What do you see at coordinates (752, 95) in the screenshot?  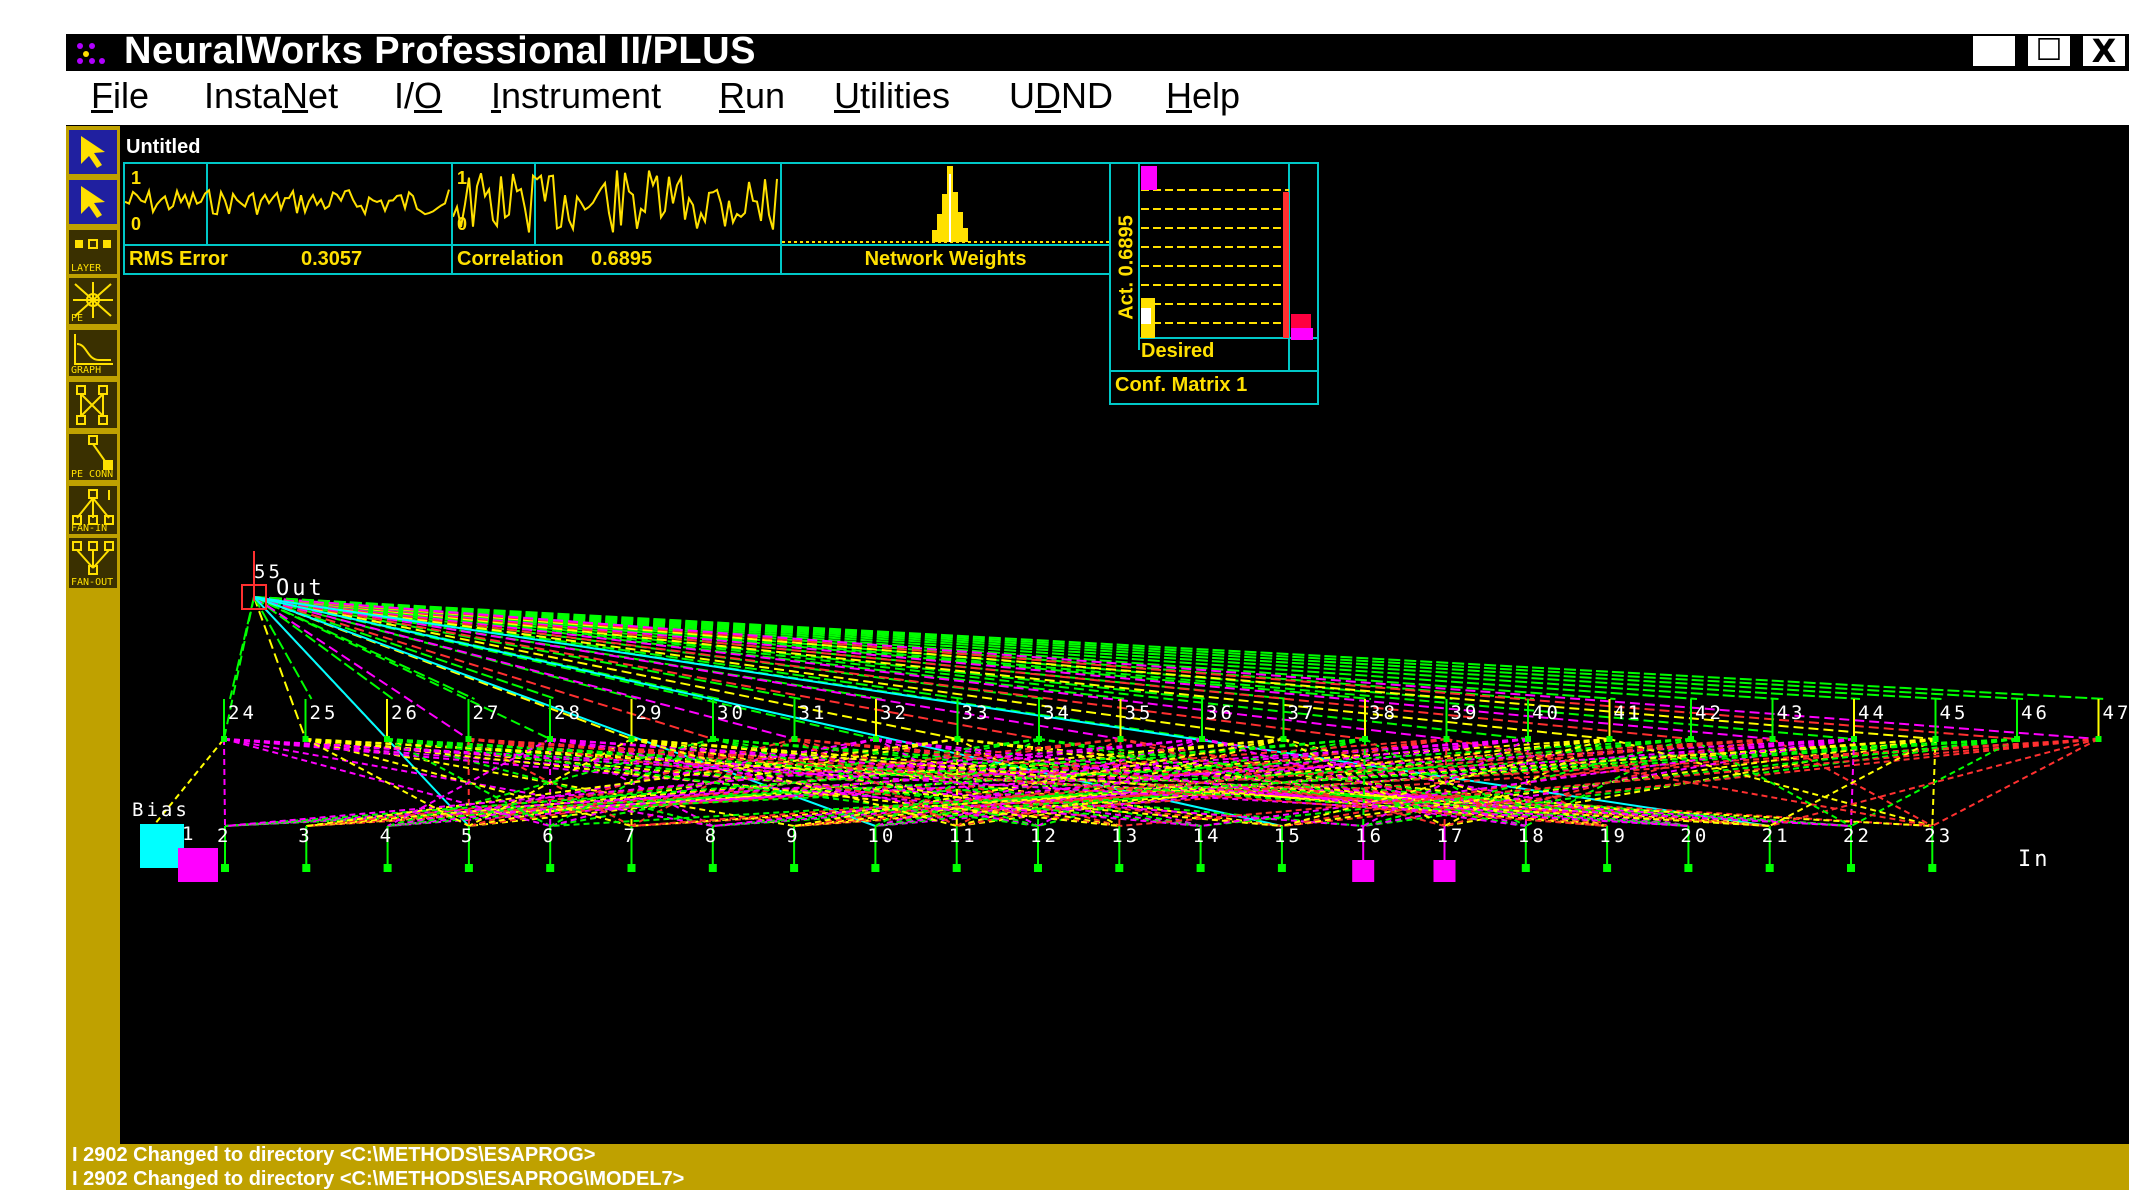 I see `menu-run: Run` at bounding box center [752, 95].